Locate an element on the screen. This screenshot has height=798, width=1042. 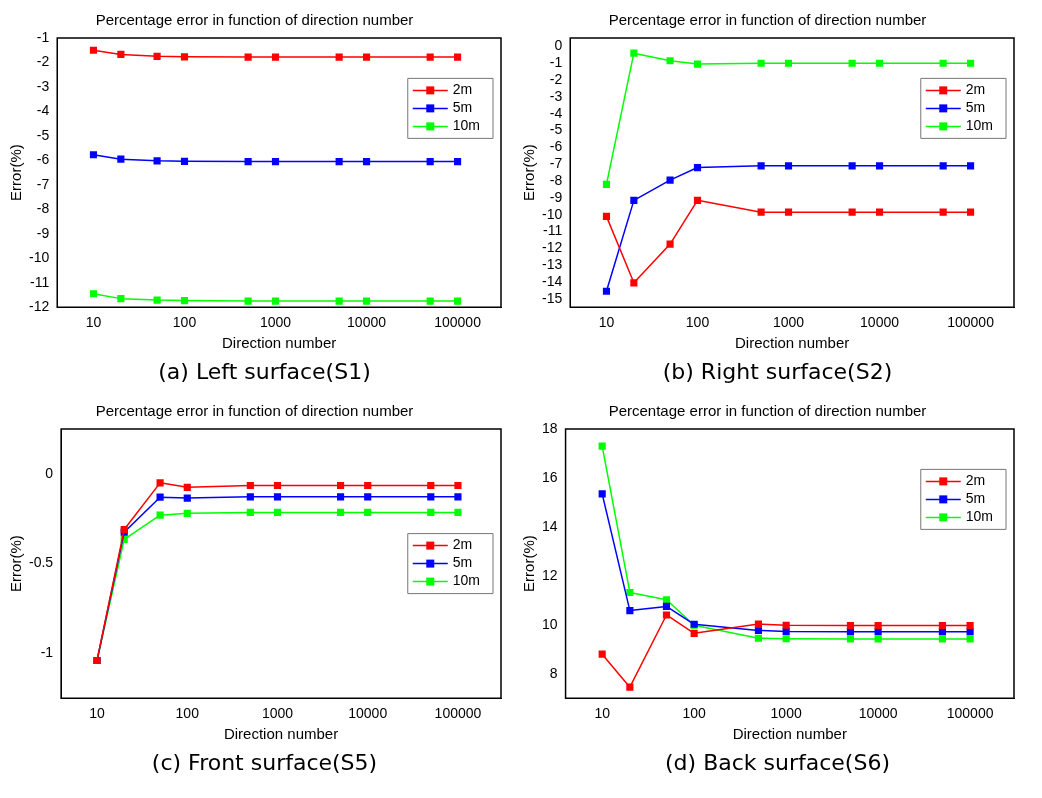
y-tick-label: 8 is located at coordinates (553, 672).